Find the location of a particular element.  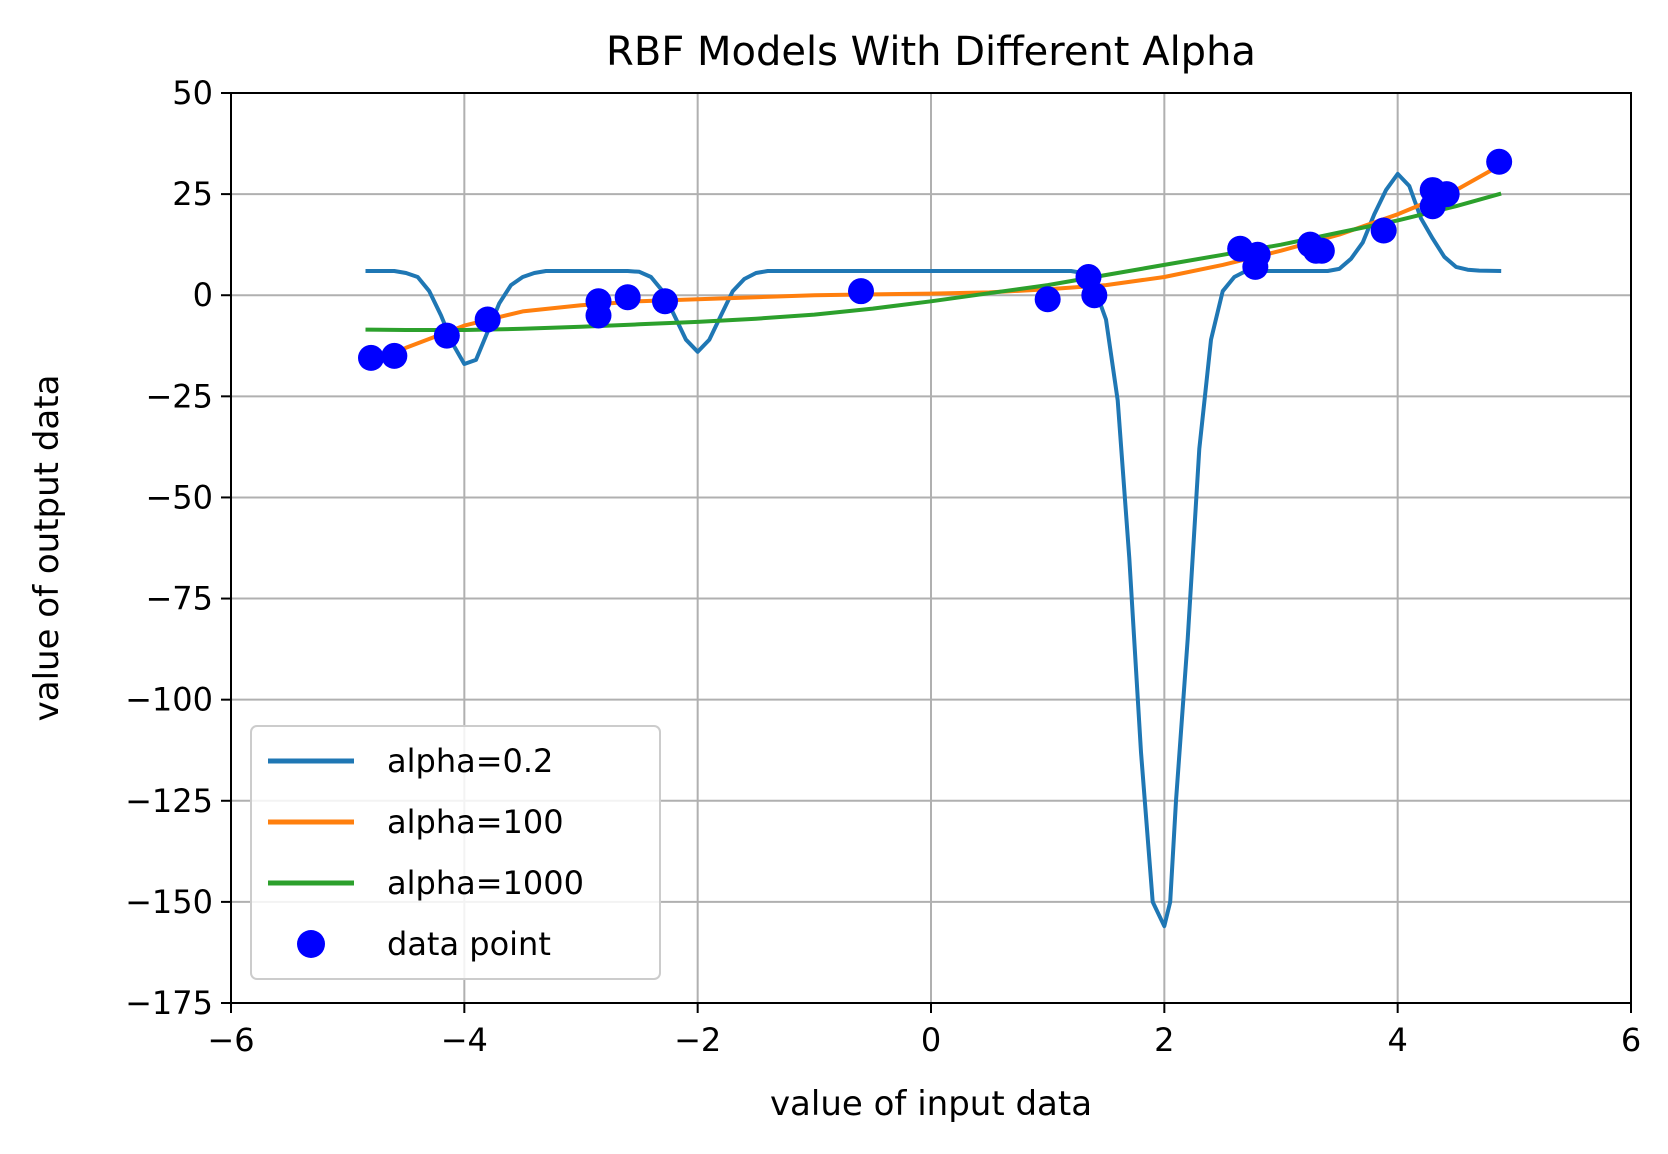

x-tick-label-2: −2 is located at coordinates (697, 1040).